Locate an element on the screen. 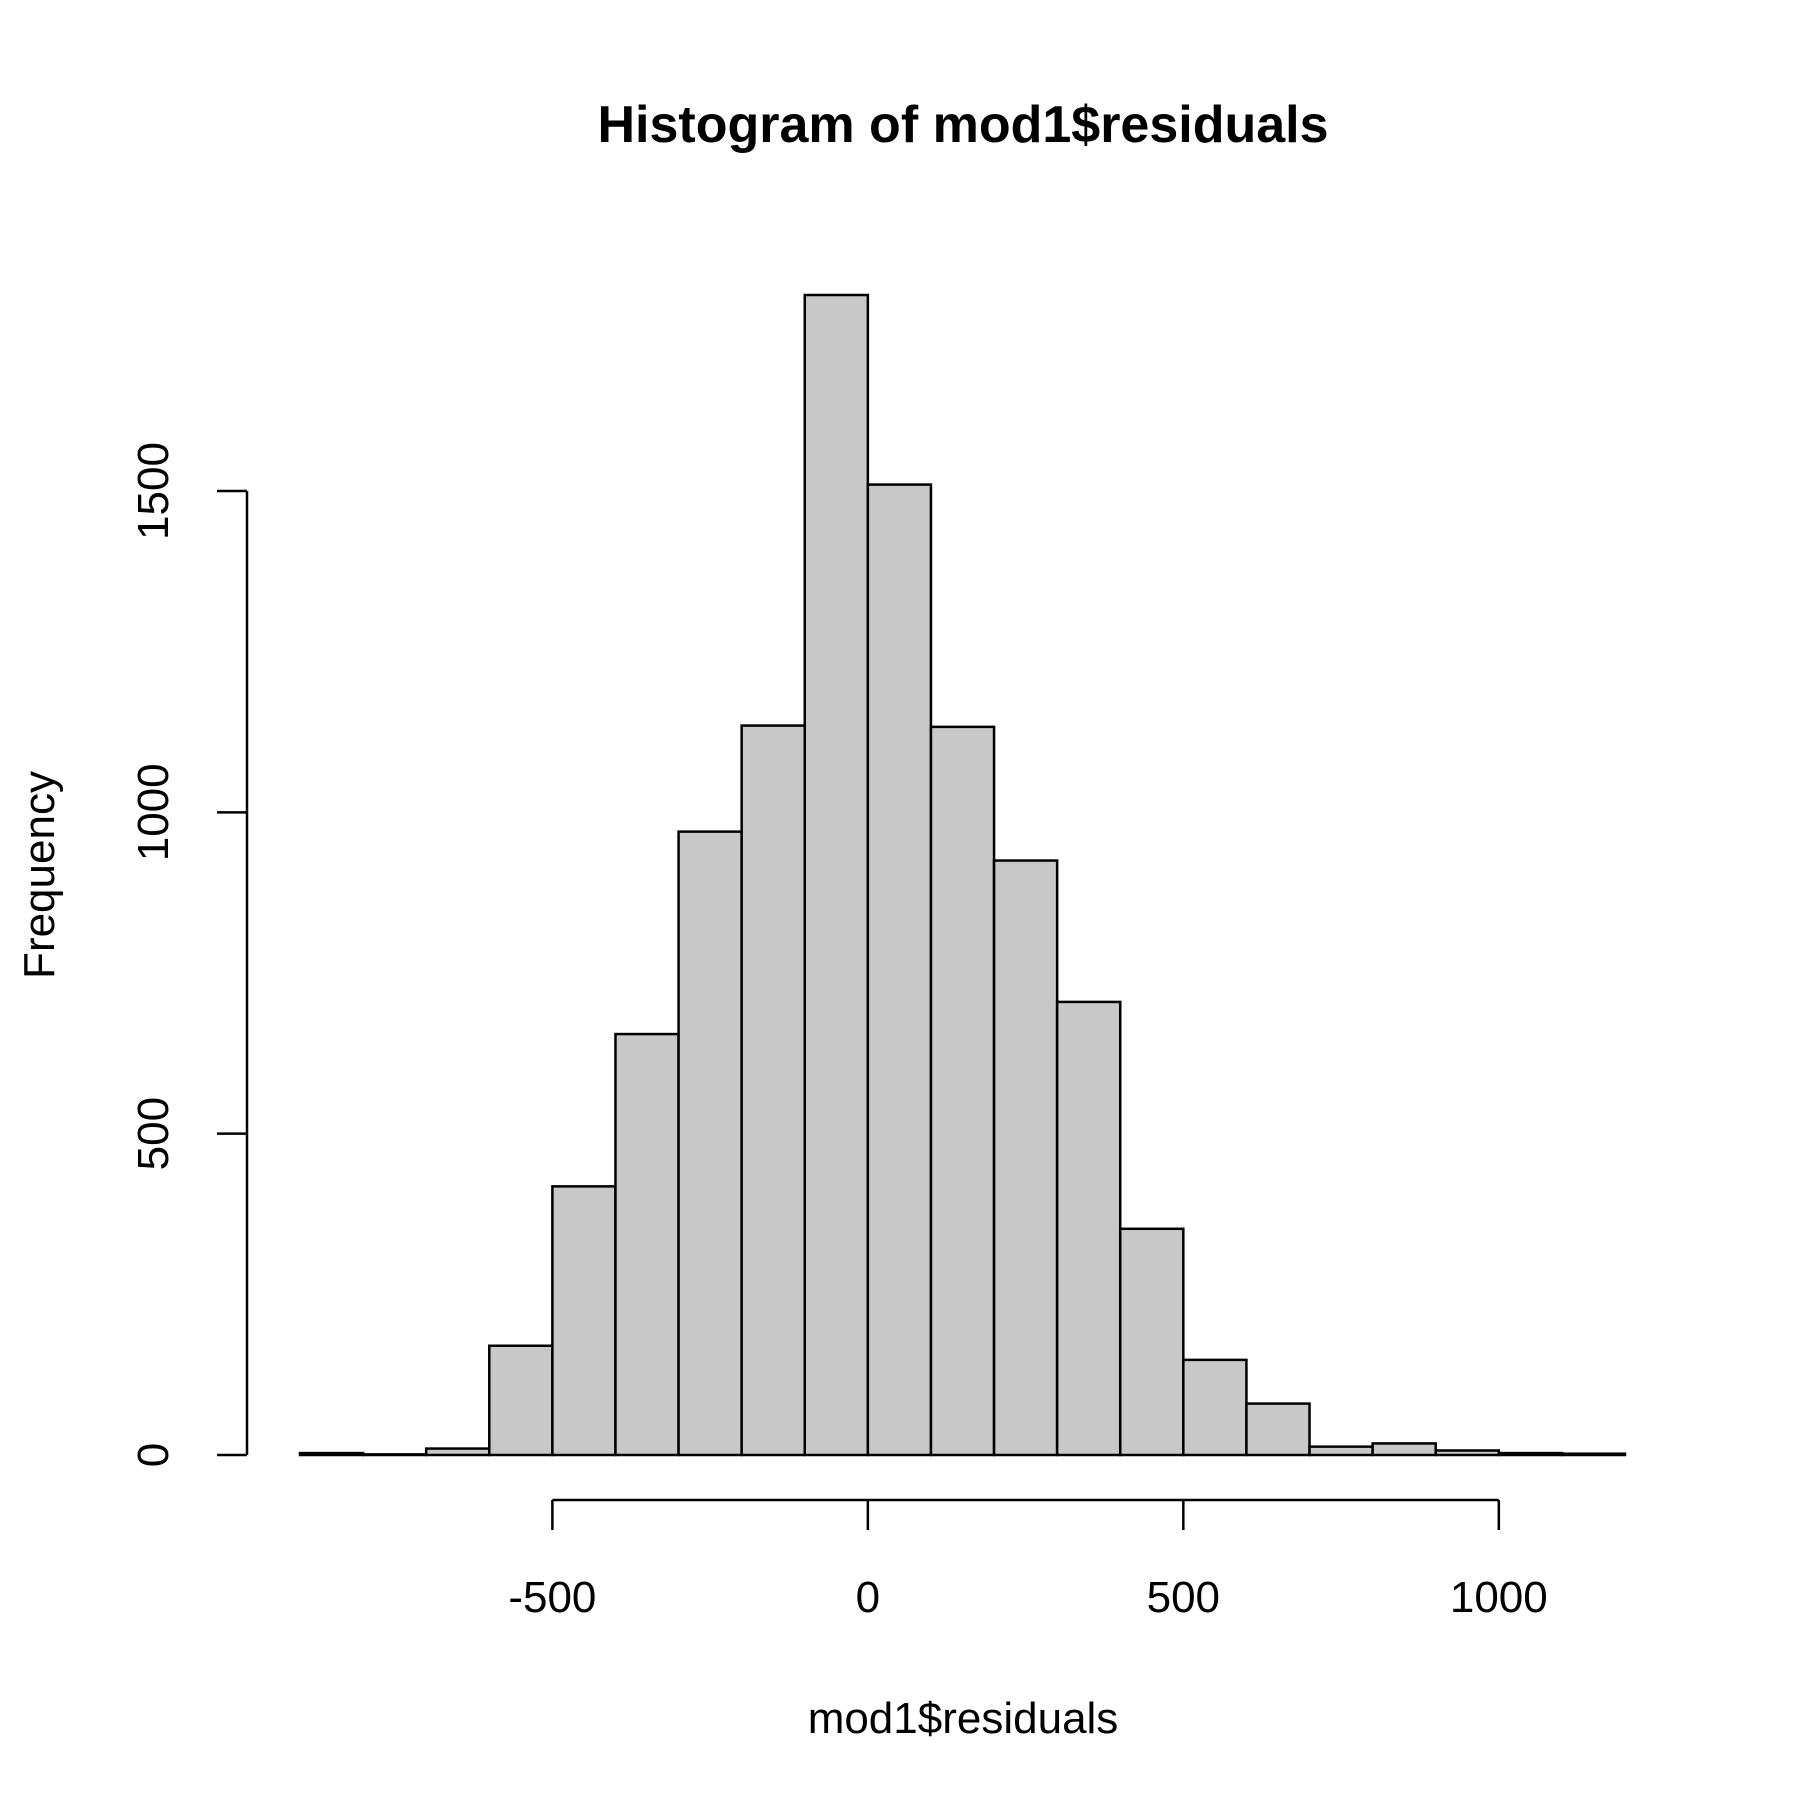  x-tick-label: -500 is located at coordinates (552, 1597).